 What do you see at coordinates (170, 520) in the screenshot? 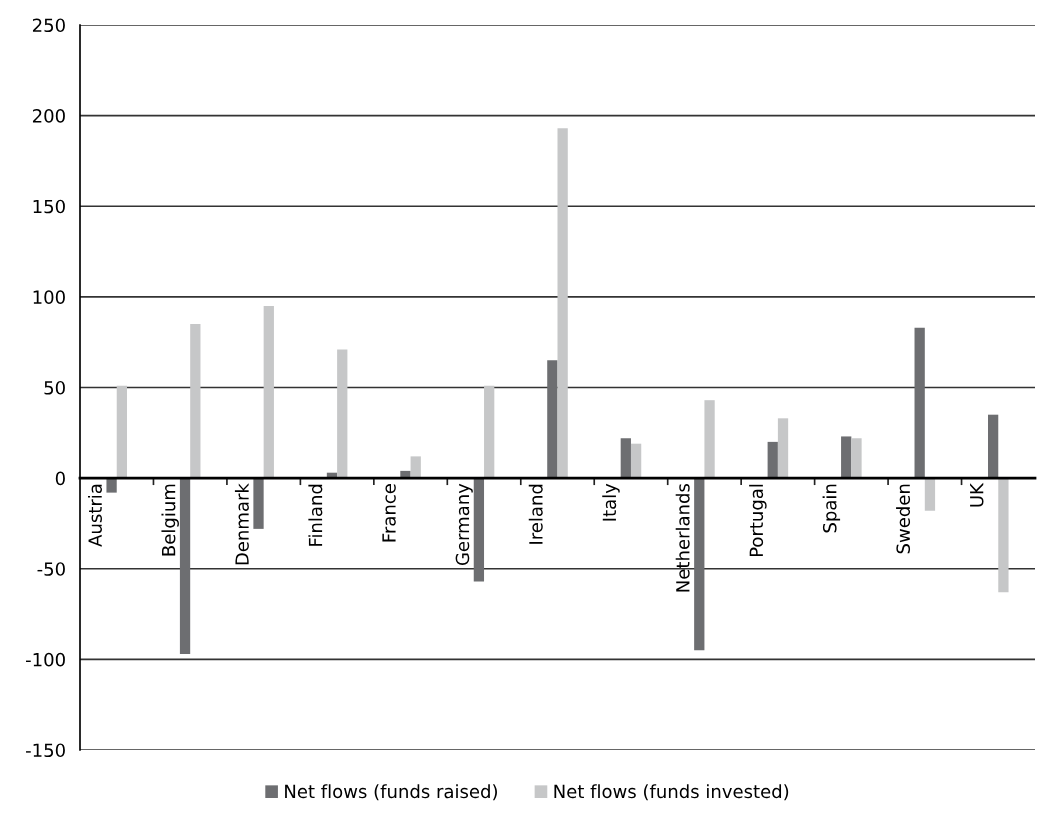
I see `x-tick-label: Belgium` at bounding box center [170, 520].